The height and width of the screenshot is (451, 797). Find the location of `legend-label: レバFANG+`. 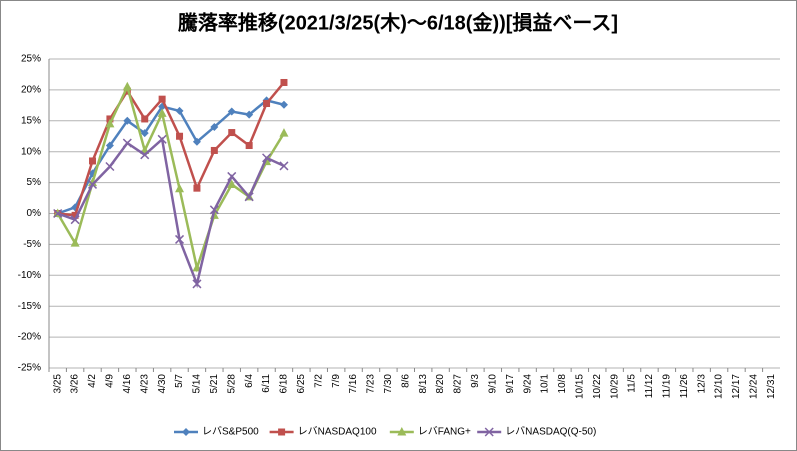

legend-label: レバFANG+ is located at coordinates (444, 432).